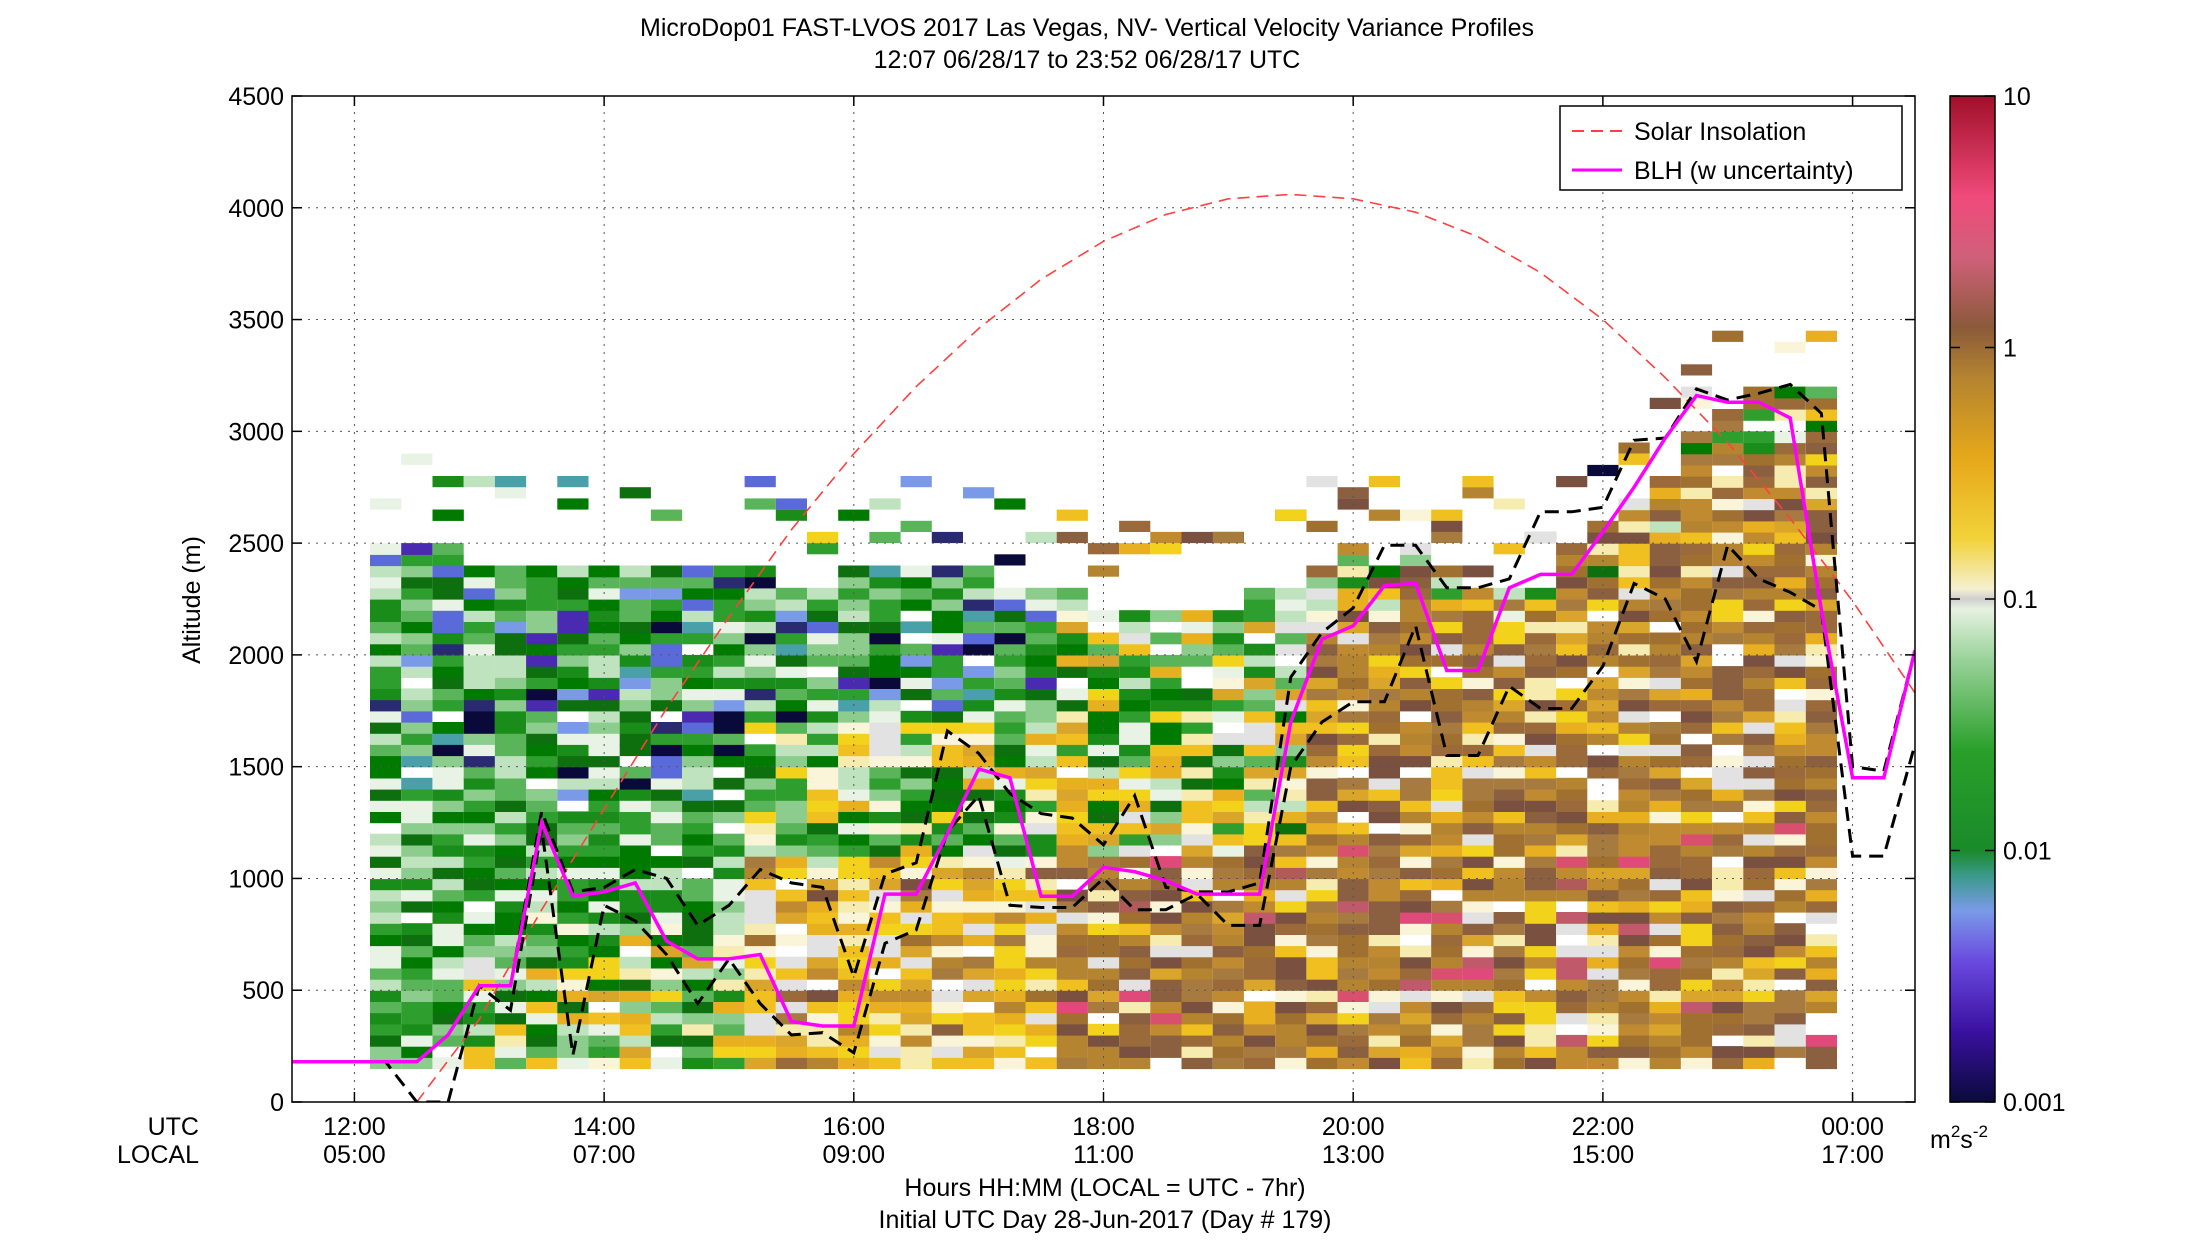  Describe the element at coordinates (1940, 1140) in the screenshot. I see `colorbar-units-base: m` at that location.